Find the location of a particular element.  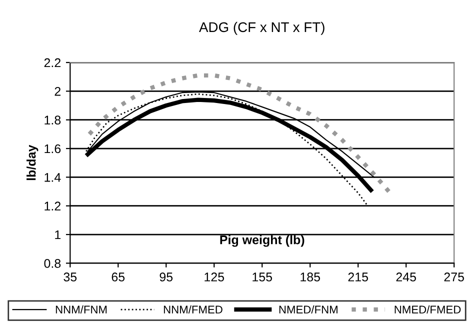

legend-label: NMED/FMED is located at coordinates (427, 309).